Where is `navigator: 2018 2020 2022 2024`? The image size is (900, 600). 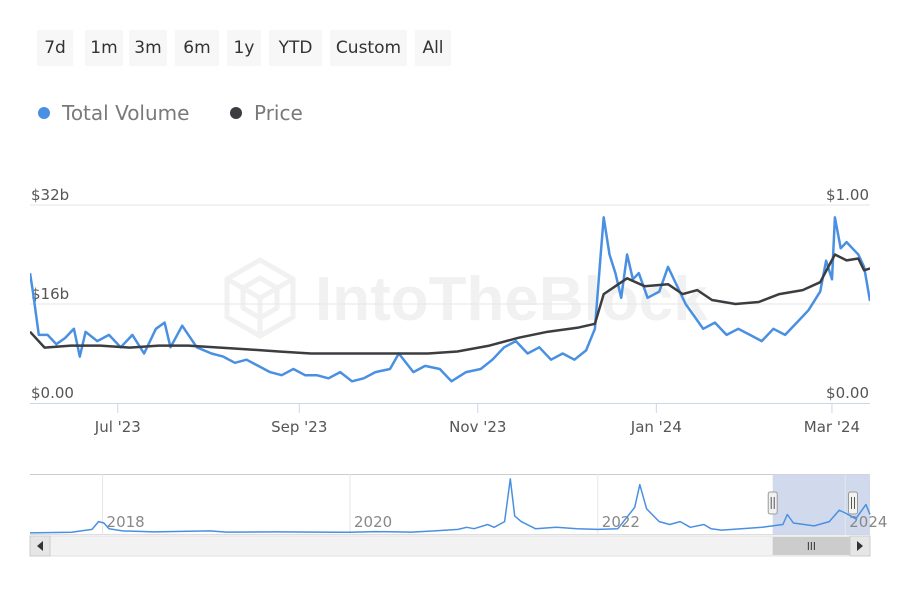
navigator: 2018 2020 2022 2024 is located at coordinates (458, 515).